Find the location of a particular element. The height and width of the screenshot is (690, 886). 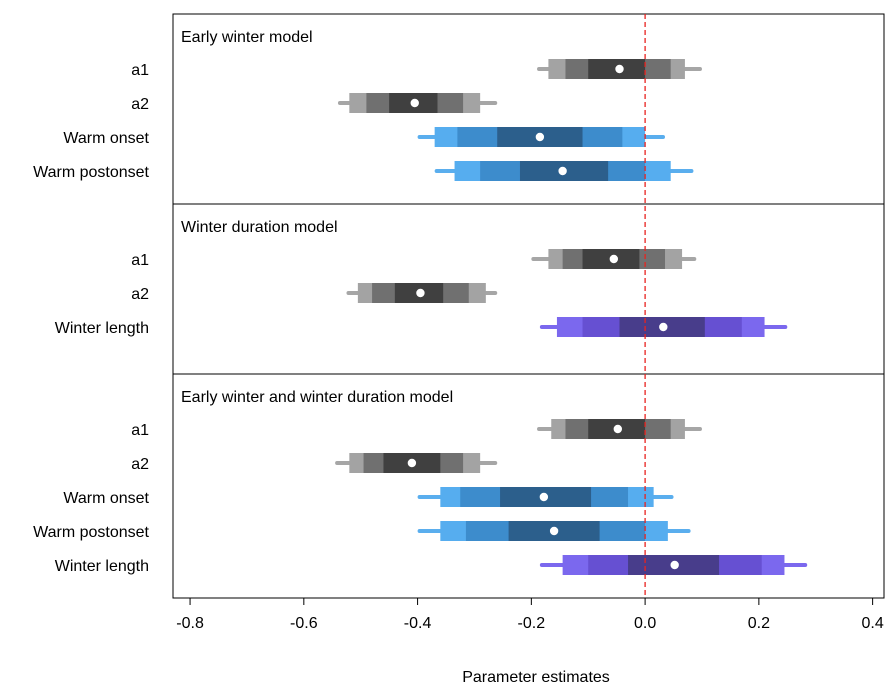

x-axis-title: Parameter estimates is located at coordinates (536, 677).